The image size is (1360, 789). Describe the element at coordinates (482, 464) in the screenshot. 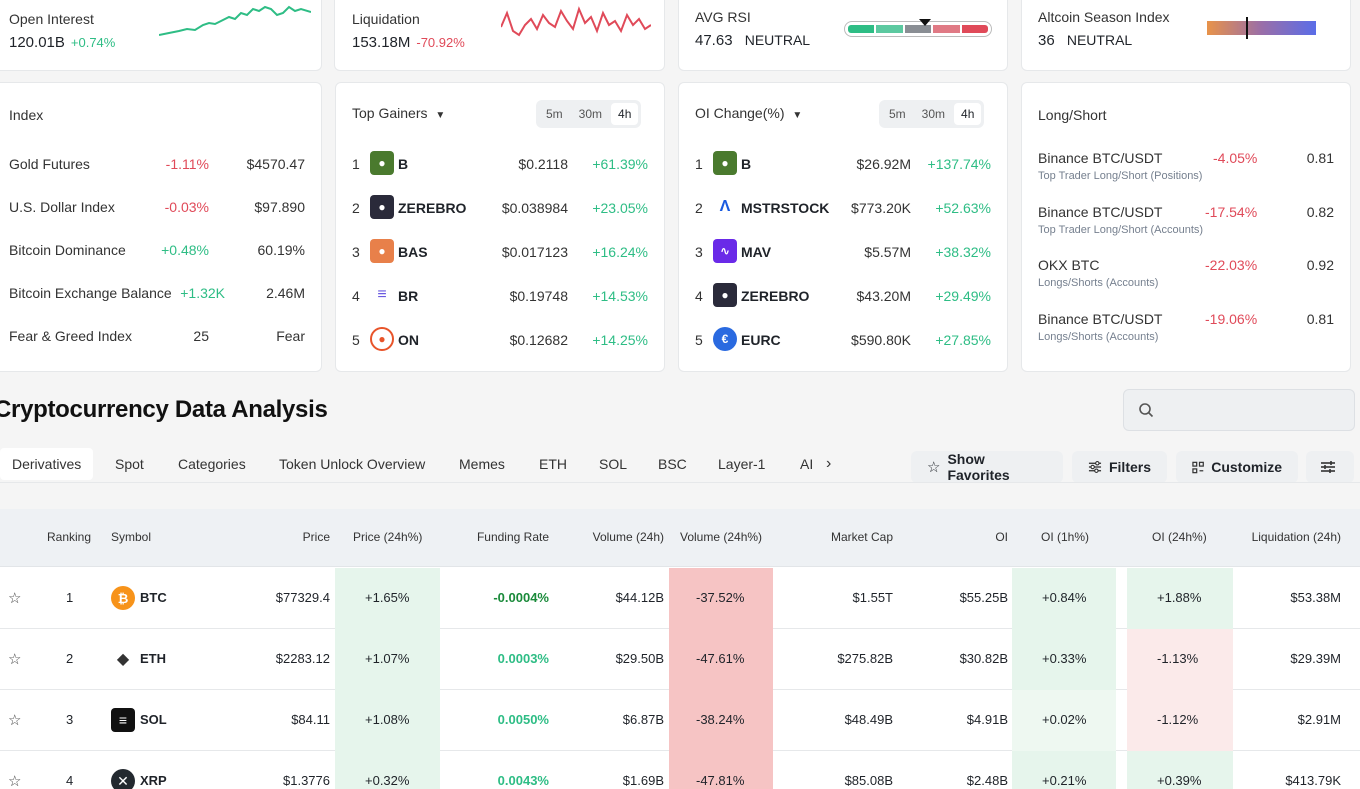

I see `tab-memes: Memes` at that location.